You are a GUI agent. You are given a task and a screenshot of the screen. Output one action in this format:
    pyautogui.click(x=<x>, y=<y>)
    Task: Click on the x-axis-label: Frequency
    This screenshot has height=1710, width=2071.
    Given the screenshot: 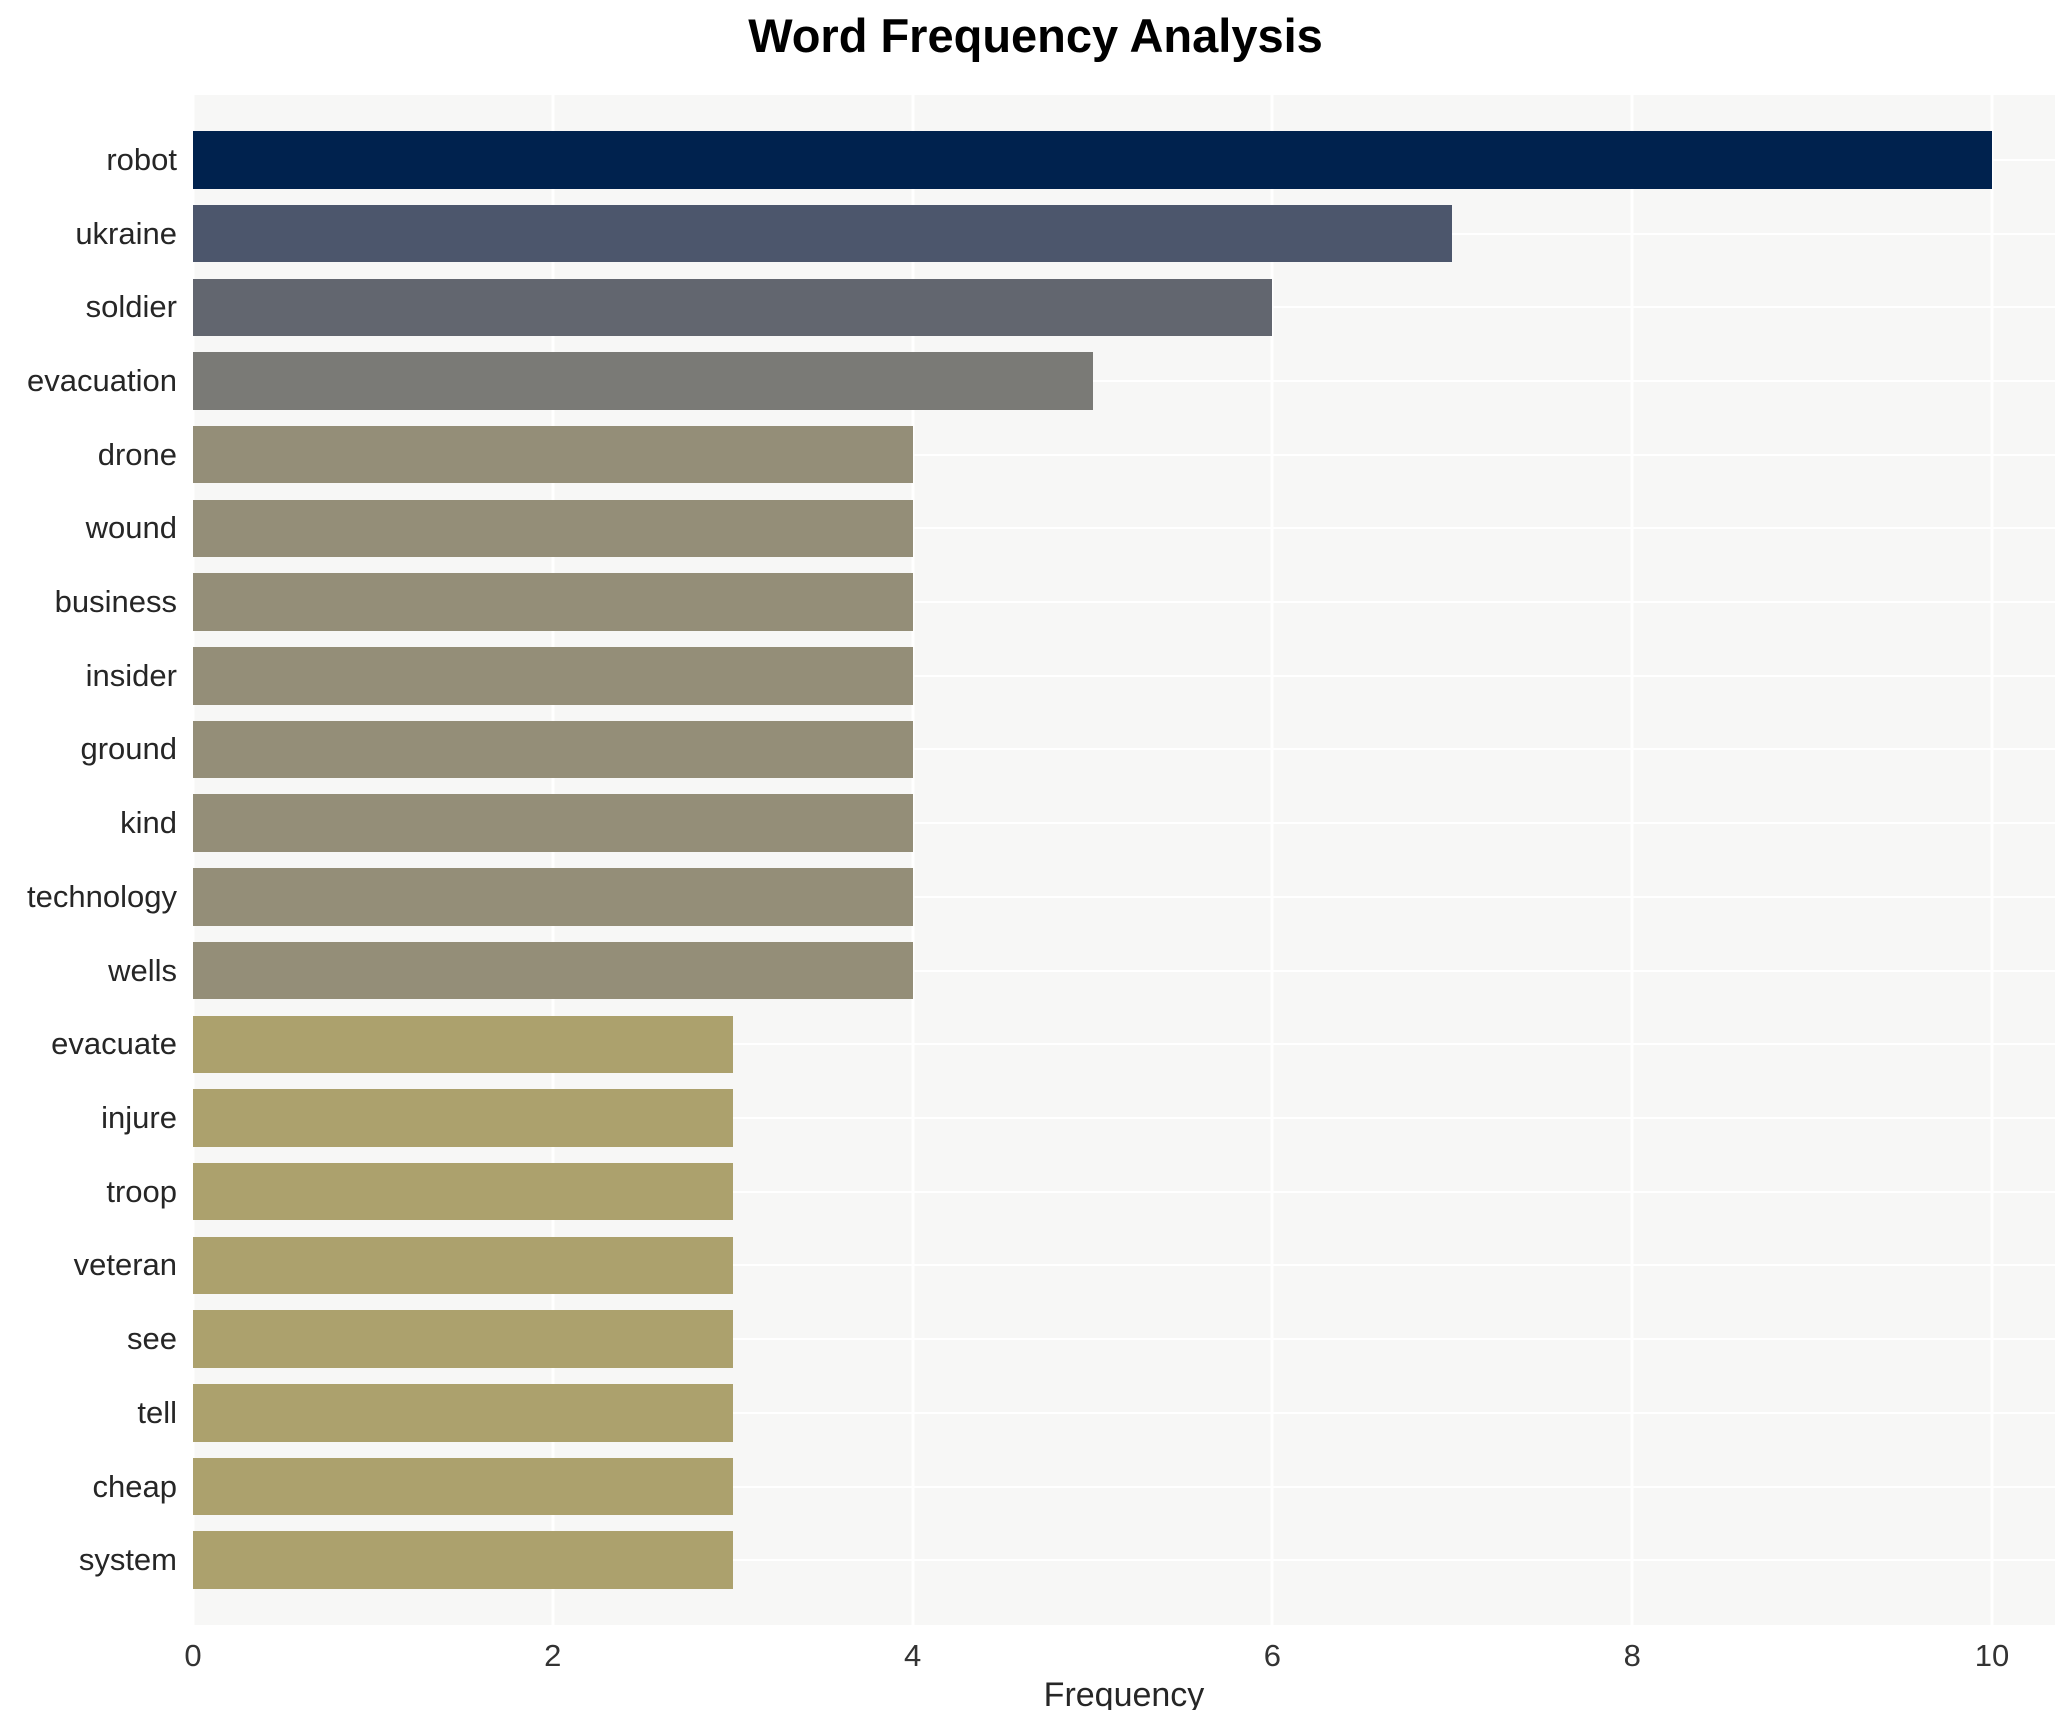 What is the action you would take?
    pyautogui.click(x=1124, y=1693)
    